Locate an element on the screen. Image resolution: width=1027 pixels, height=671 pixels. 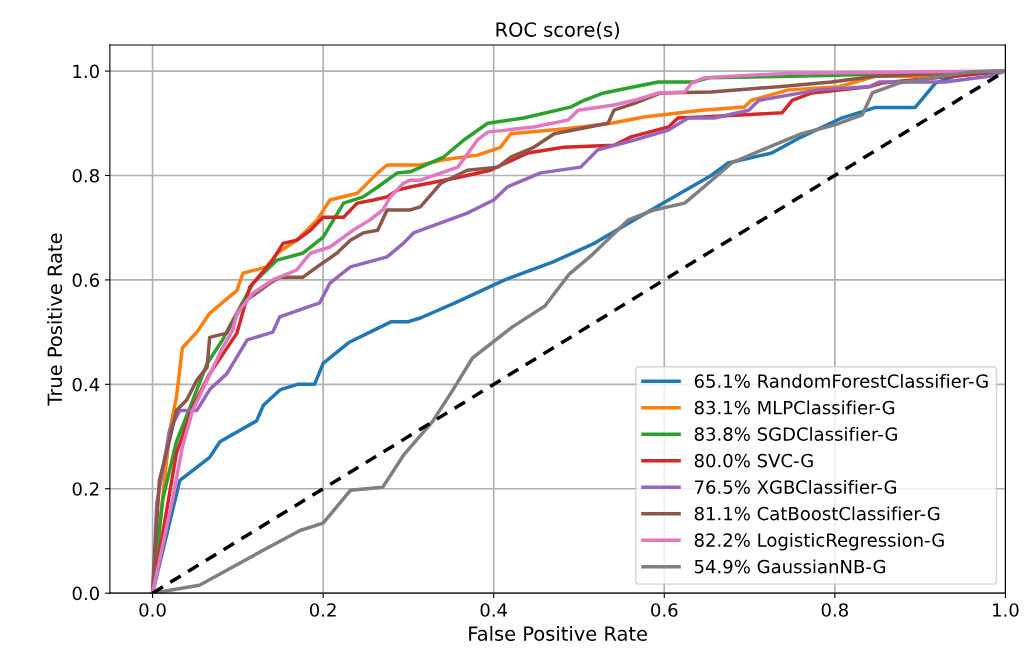
x-tick-label: 0.6 is located at coordinates (664, 610).